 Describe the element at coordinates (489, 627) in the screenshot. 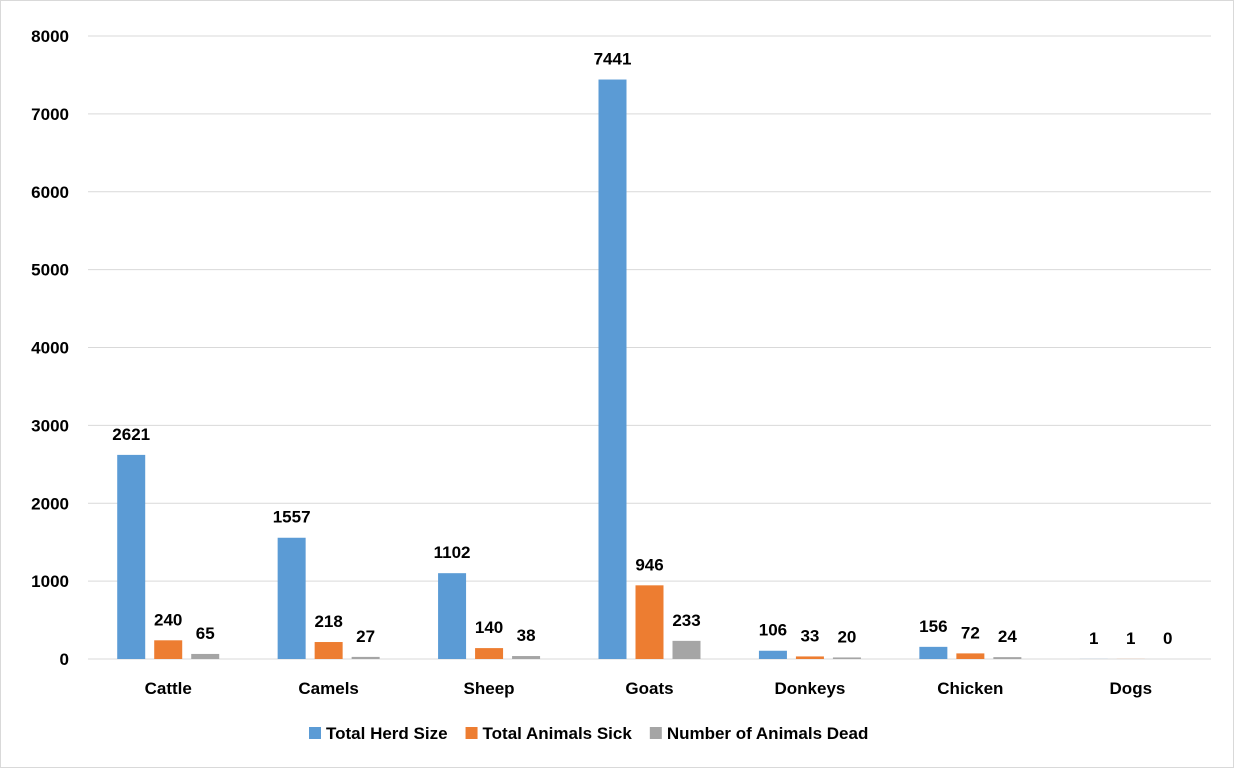

I see `bar-value-label: 140` at that location.